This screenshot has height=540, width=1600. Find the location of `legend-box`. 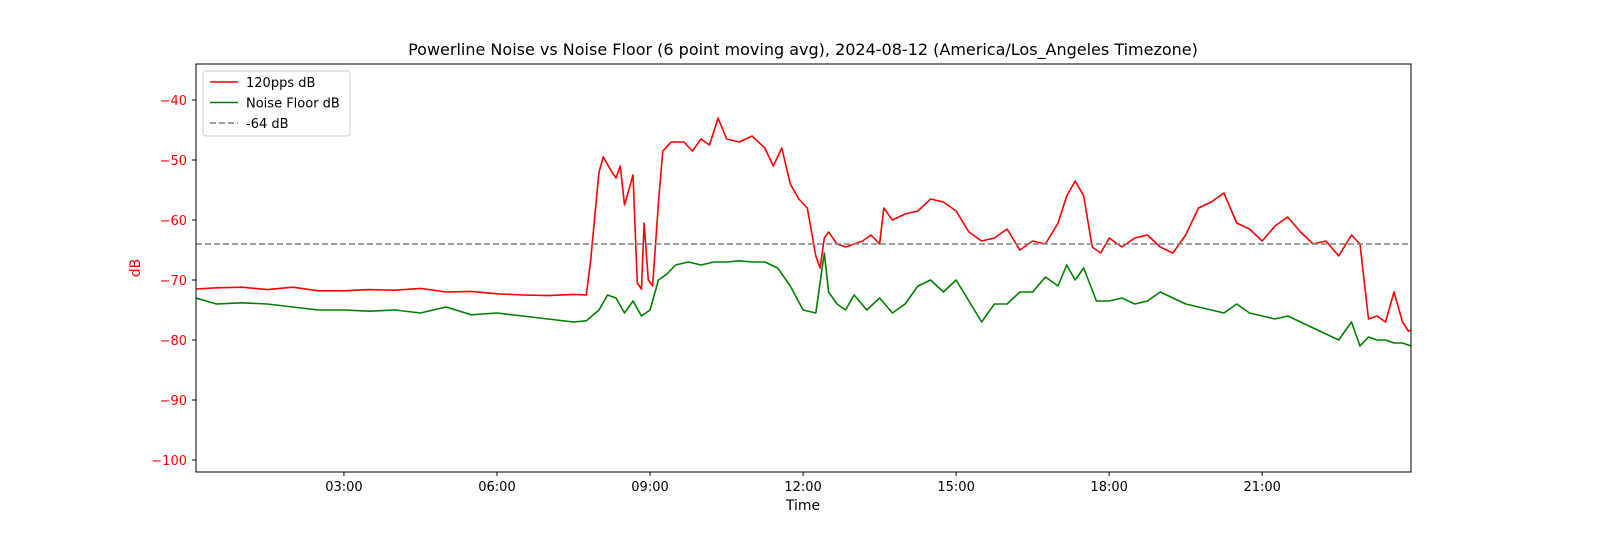

legend-box is located at coordinates (276, 103).